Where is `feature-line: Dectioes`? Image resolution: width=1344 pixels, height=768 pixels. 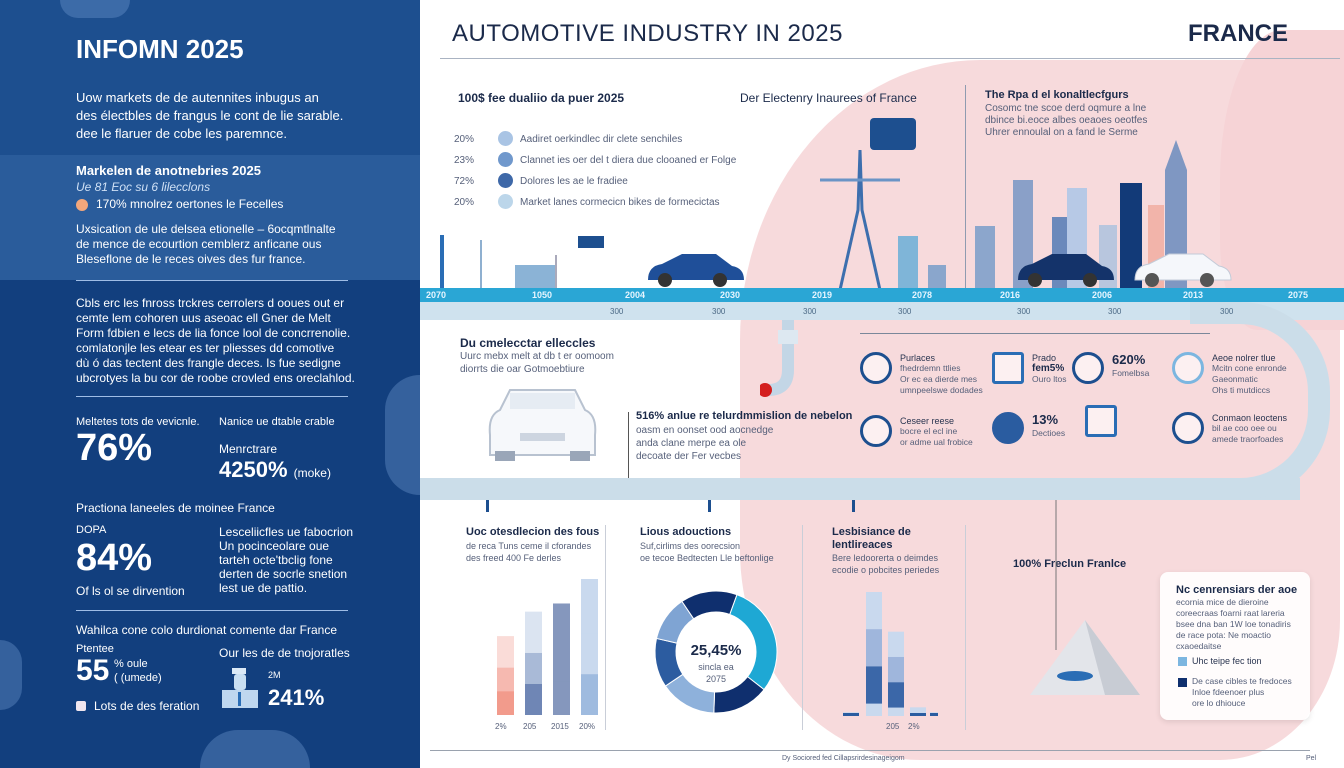 feature-line: Dectioes is located at coordinates (1049, 433).